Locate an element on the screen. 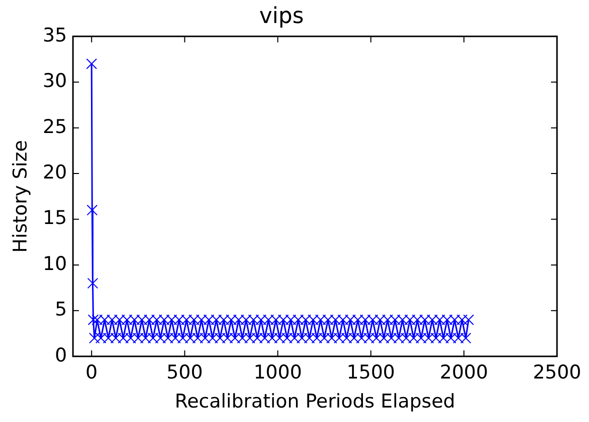 This screenshot has height=422, width=589. x-tick-label: 0 is located at coordinates (92, 373).